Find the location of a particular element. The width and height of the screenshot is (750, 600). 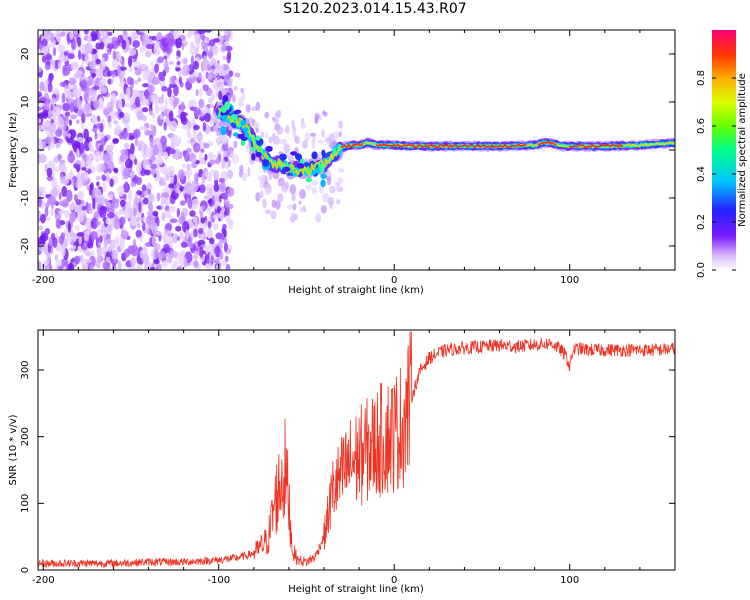

chart-title: S120.2023.014.15.43.R07 is located at coordinates (375, 9).